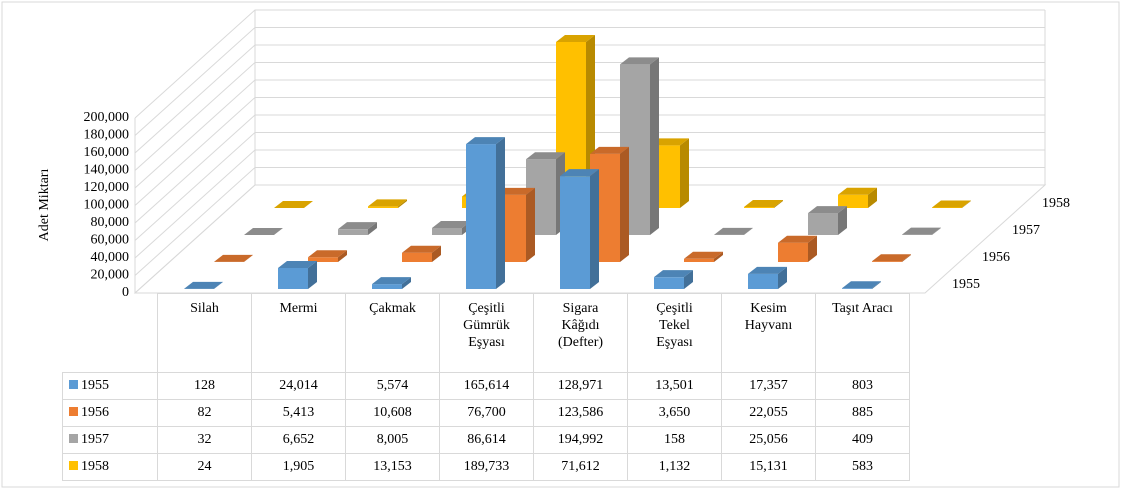  I want to click on legend-cell: 1958, so click(110, 467).